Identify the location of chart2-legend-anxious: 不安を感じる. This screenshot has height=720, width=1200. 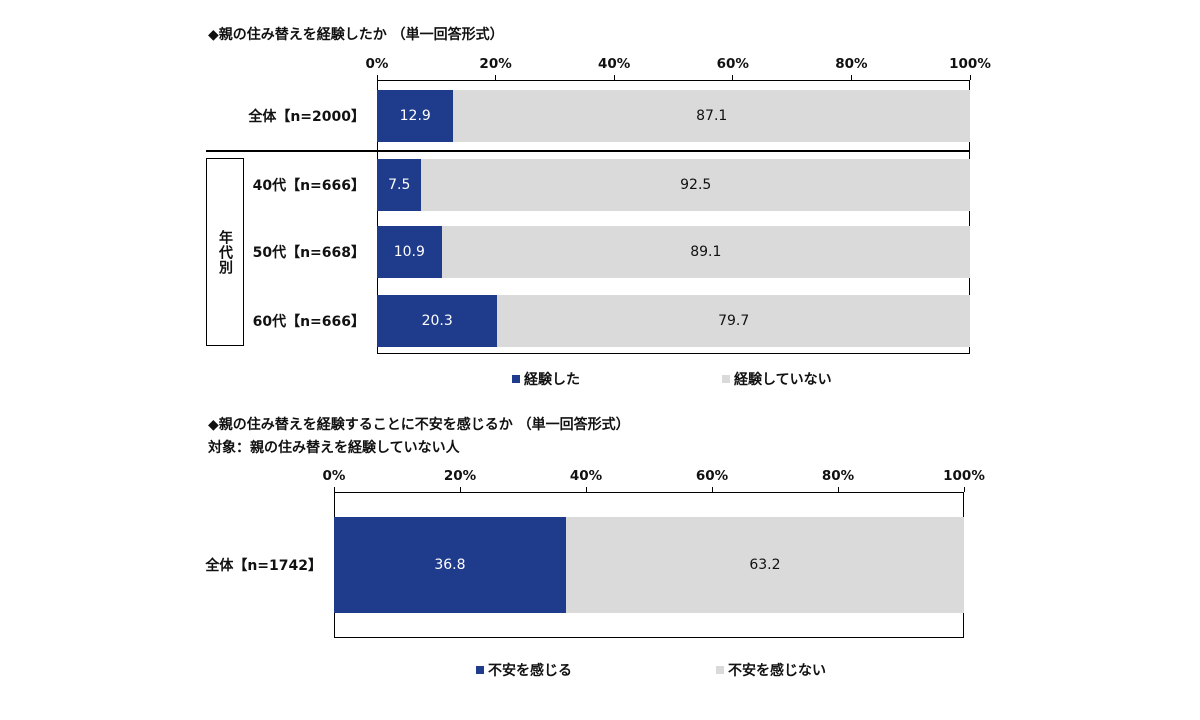
(524, 670).